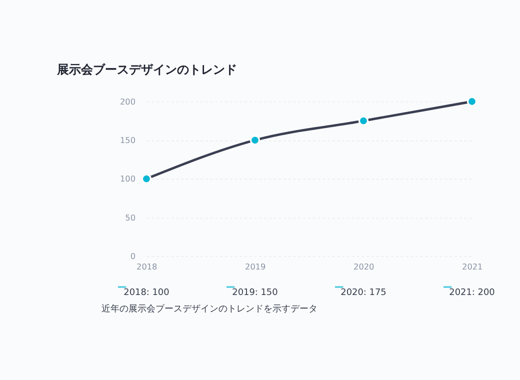 The width and height of the screenshot is (520, 380). What do you see at coordinates (130, 217) in the screenshot?
I see `y-tick-label: 50` at bounding box center [130, 217].